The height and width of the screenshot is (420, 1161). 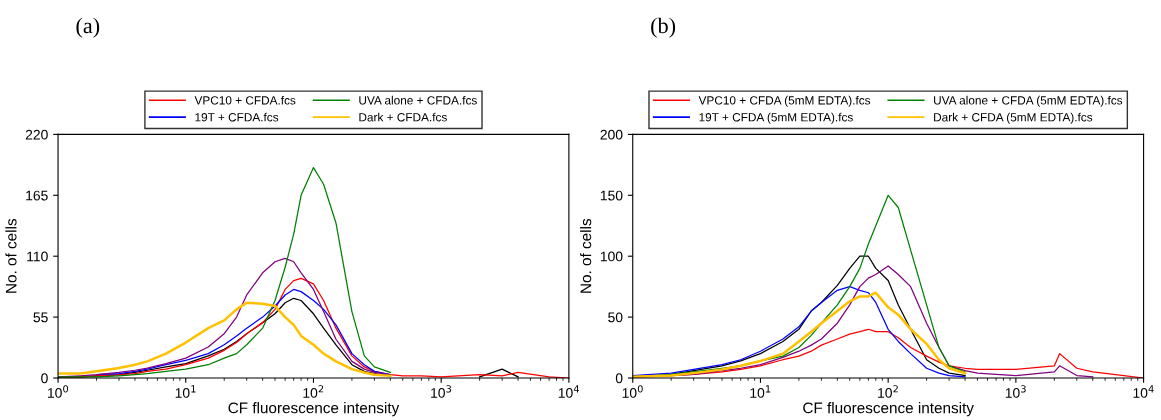 I want to click on chart-title: (a), so click(x=88, y=27).